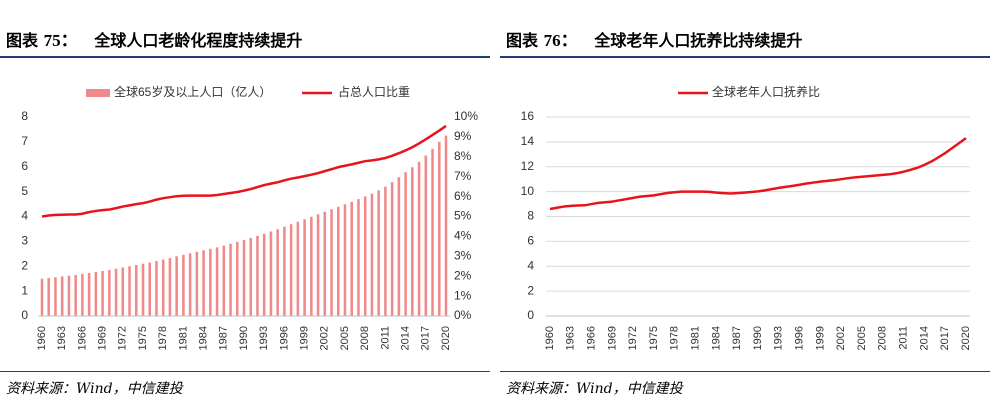 The height and width of the screenshot is (411, 1005). Describe the element at coordinates (841, 338) in the screenshot. I see `x-tick-label: 2002` at that location.